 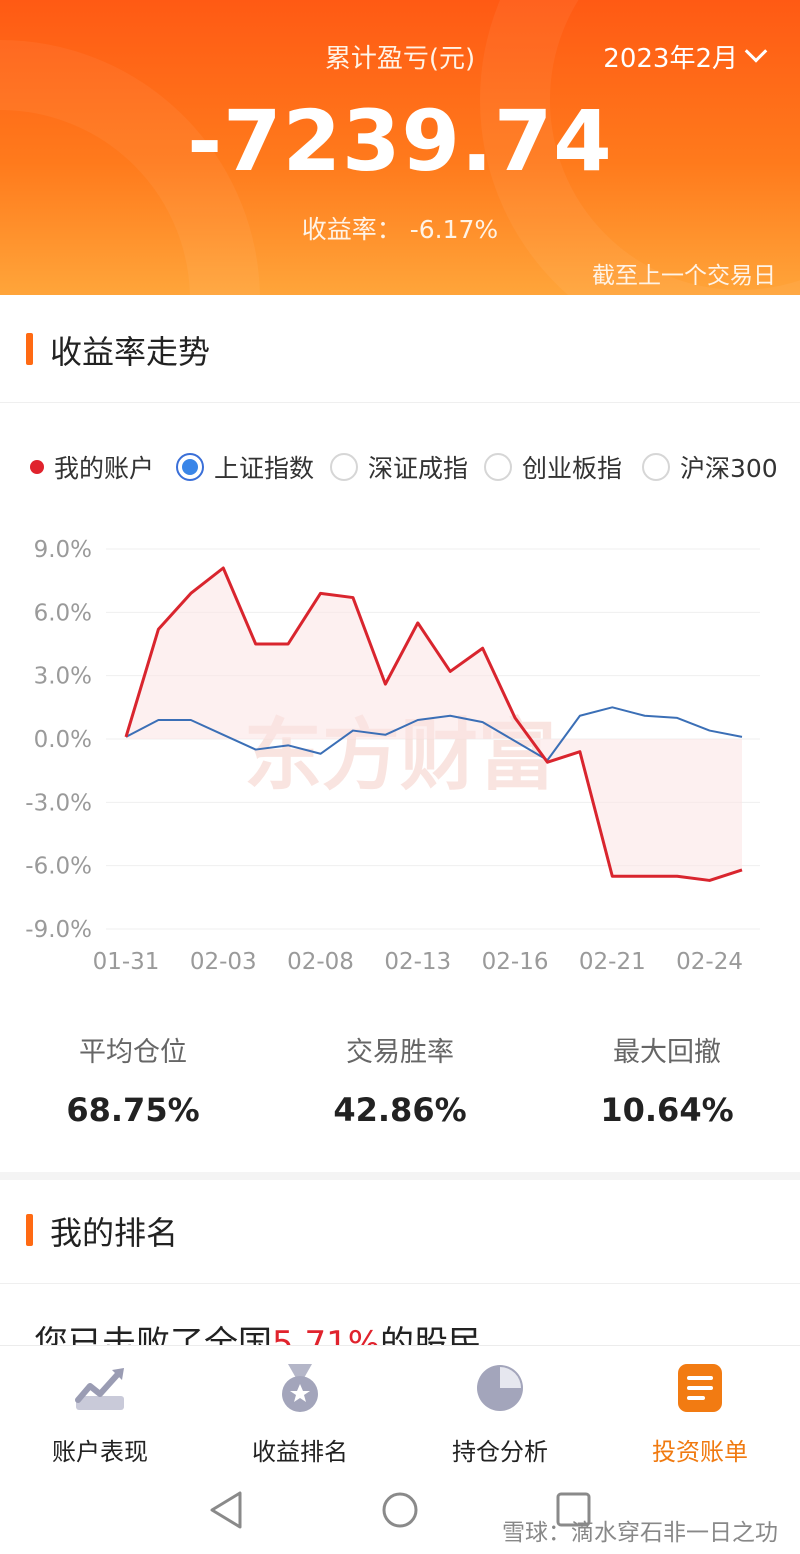 I want to click on y-tick-label: 9.0%, so click(x=63, y=550).